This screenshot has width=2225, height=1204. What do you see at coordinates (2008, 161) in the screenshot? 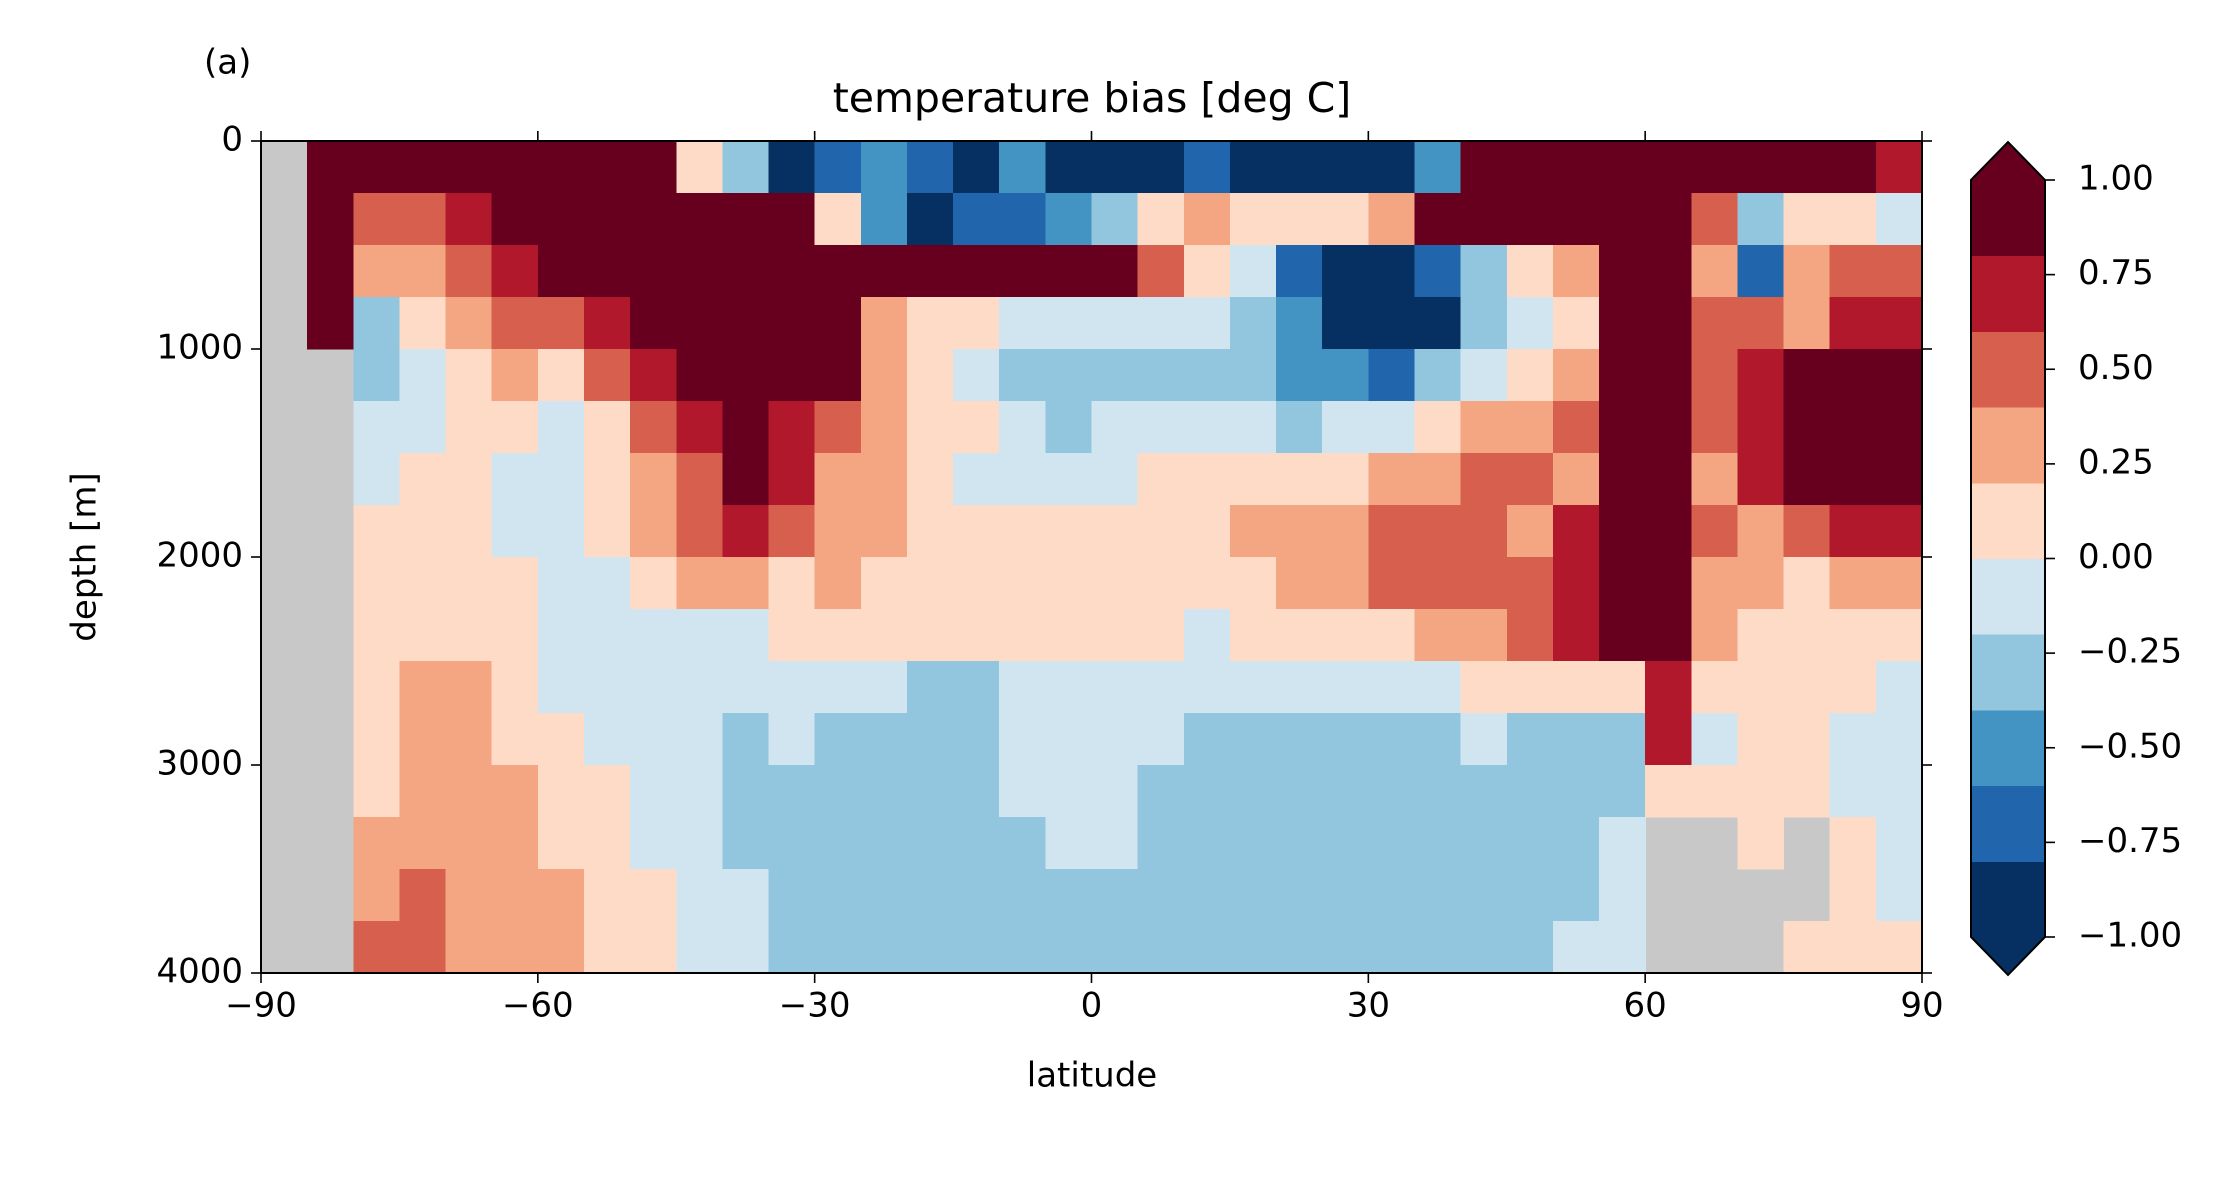
I see `colorbar-extend-top` at bounding box center [2008, 161].